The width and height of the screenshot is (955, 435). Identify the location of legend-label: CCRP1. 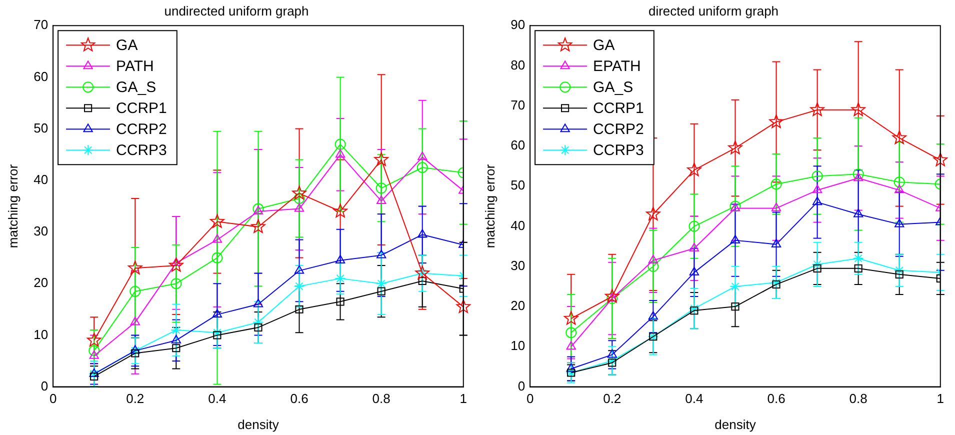
(618, 109).